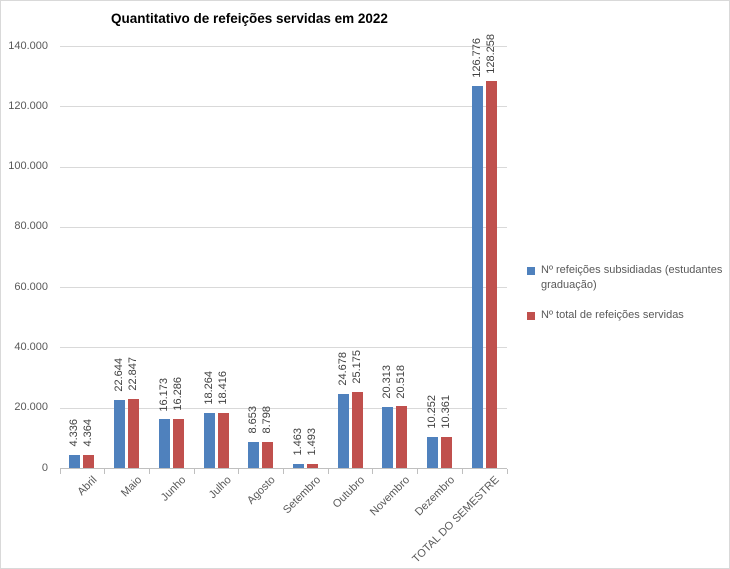  What do you see at coordinates (342, 368) in the screenshot?
I see `bar-value-label: 24.678` at bounding box center [342, 368].